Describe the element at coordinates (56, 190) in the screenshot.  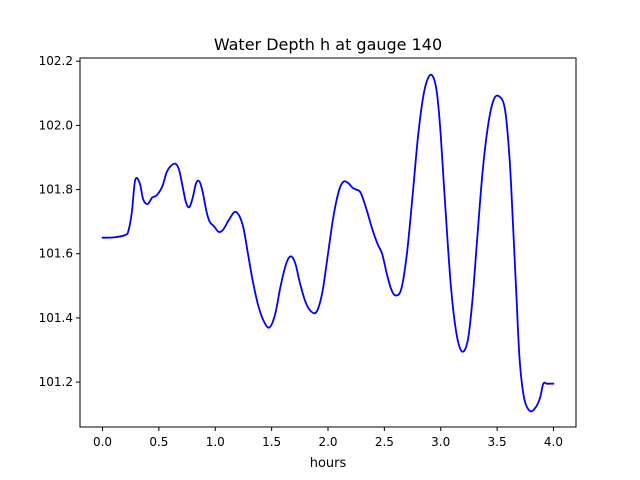
I see `y-tick-label: 101.8` at that location.